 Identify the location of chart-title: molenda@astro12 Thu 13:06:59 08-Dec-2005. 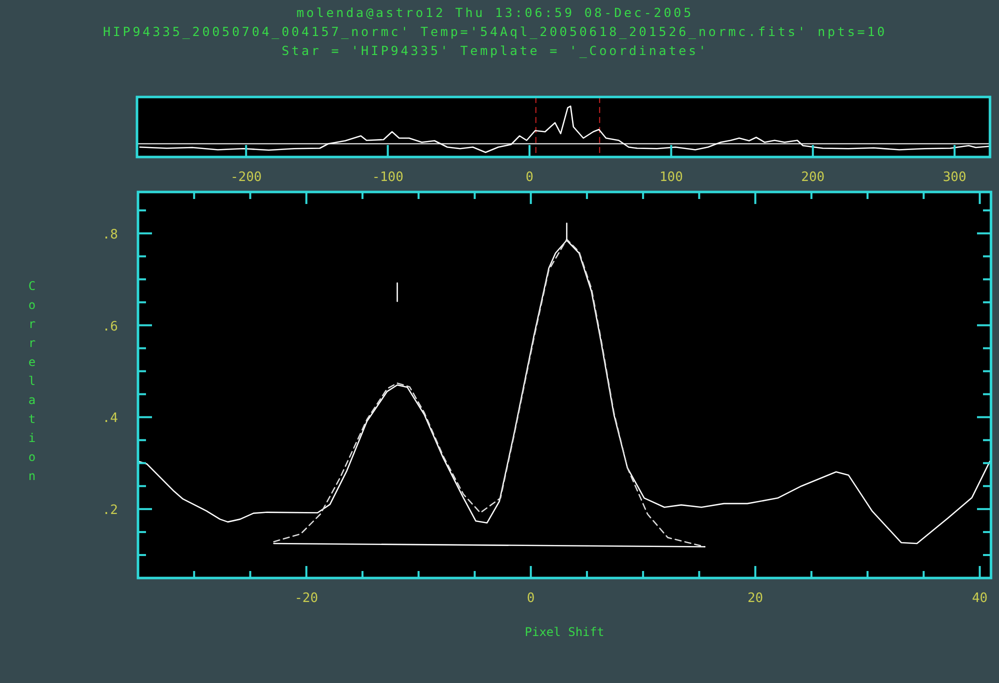
(495, 12).